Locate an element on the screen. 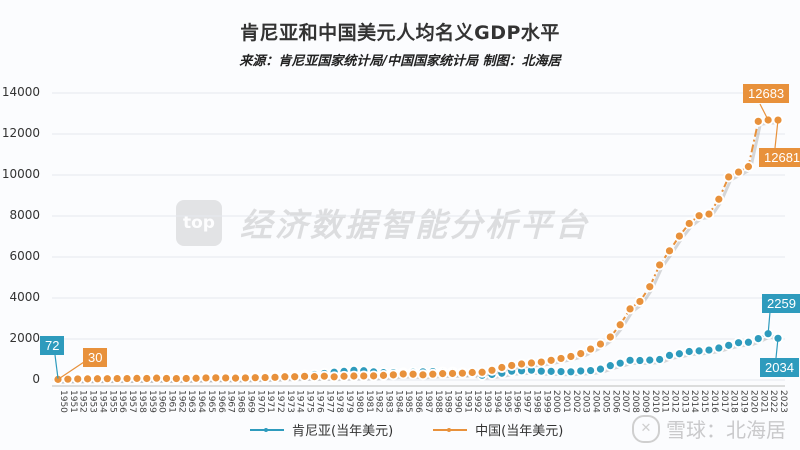  svg-text: 1964 is located at coordinates (201, 401).